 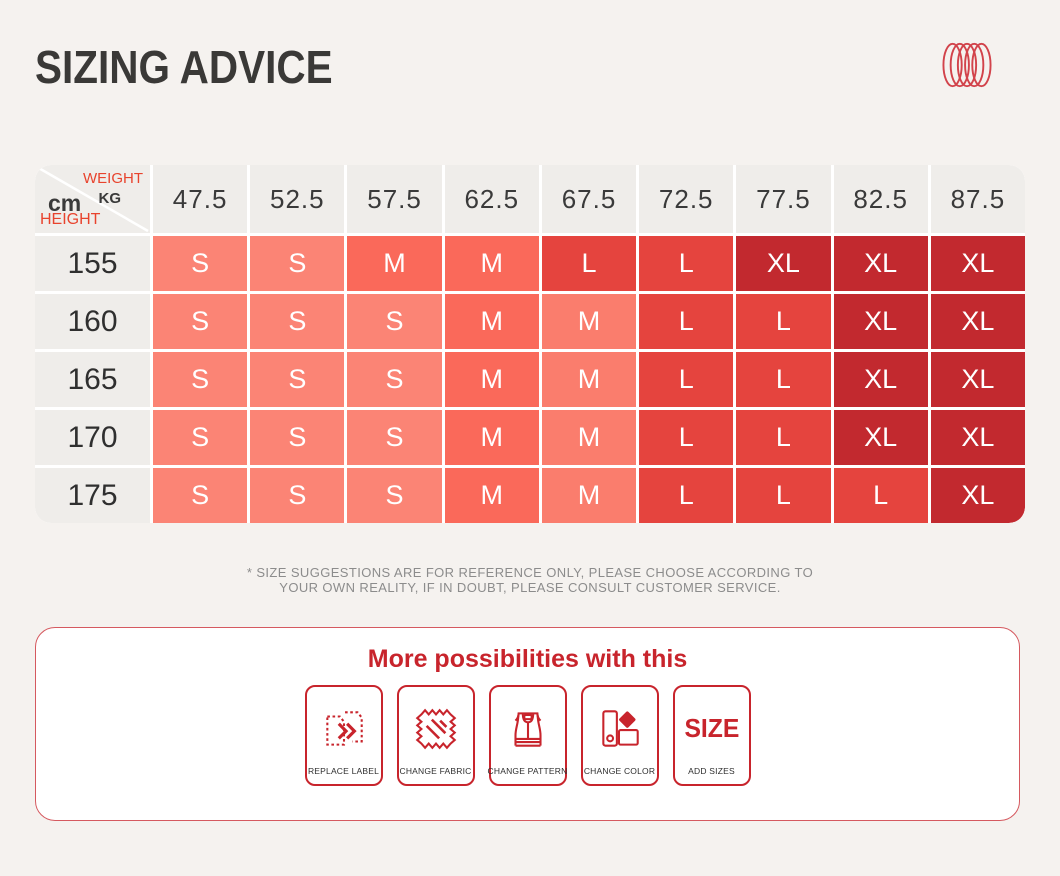 What do you see at coordinates (65, 203) in the screenshot?
I see `height-unit-label: cm` at bounding box center [65, 203].